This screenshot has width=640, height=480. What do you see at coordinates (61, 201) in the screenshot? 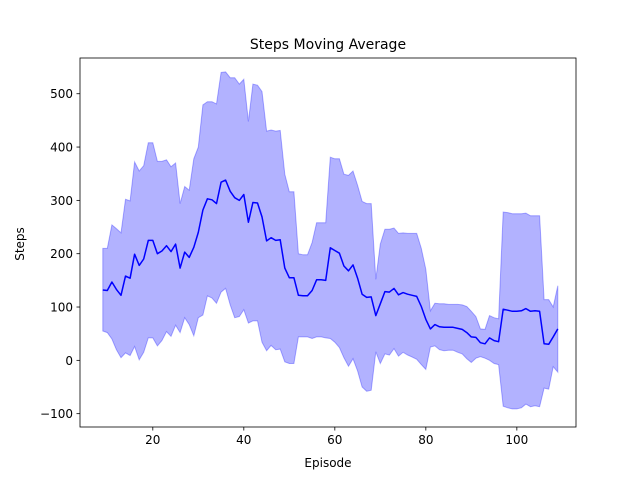
I see `y-tick-label: 300` at bounding box center [61, 201].